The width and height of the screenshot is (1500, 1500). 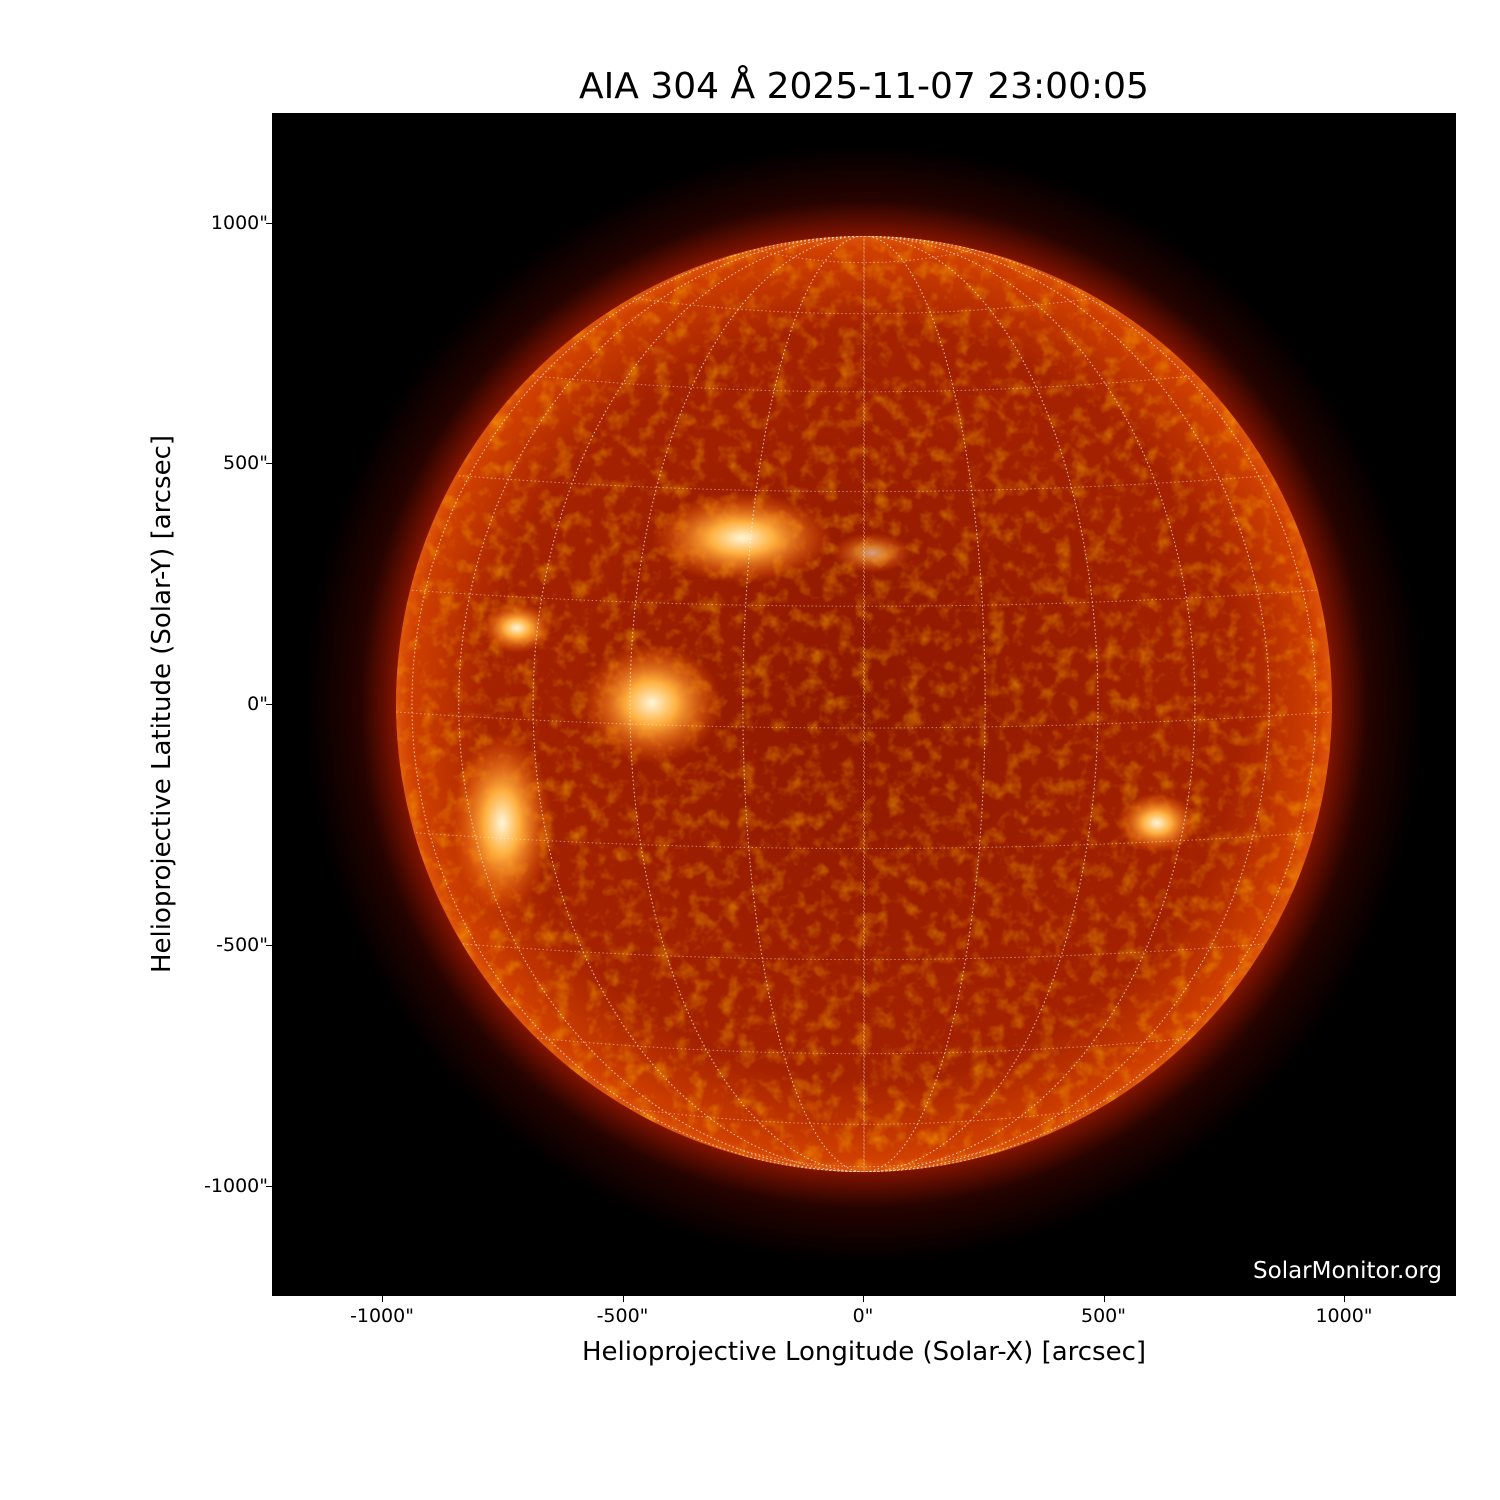 What do you see at coordinates (382, 1316) in the screenshot?
I see `x-tick-label: -1000"` at bounding box center [382, 1316].